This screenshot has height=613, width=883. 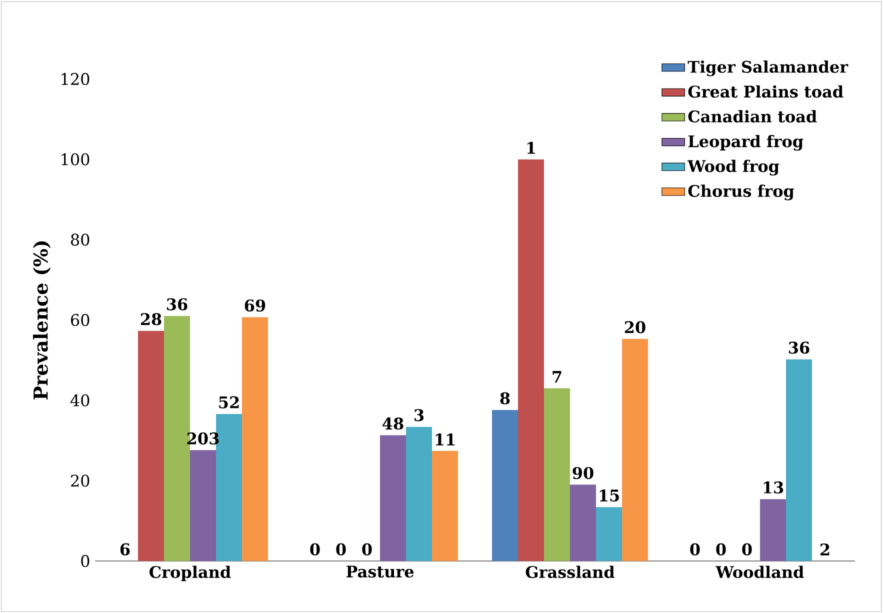 What do you see at coordinates (557, 377) in the screenshot?
I see `annotation: 7` at bounding box center [557, 377].